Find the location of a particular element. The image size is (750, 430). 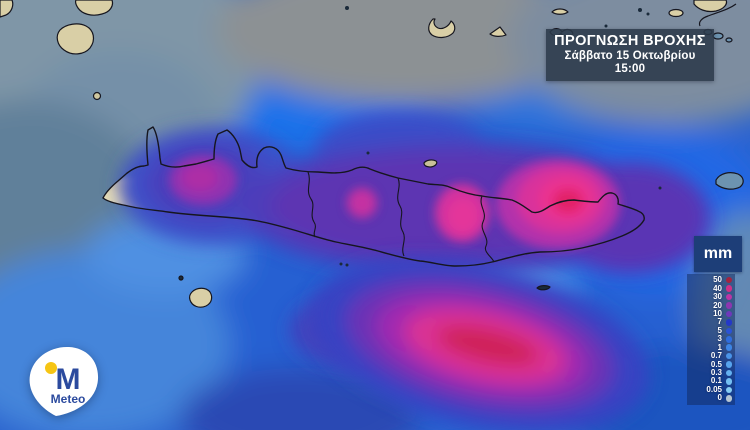

logo-sun-icon is located at coordinates (51, 368).